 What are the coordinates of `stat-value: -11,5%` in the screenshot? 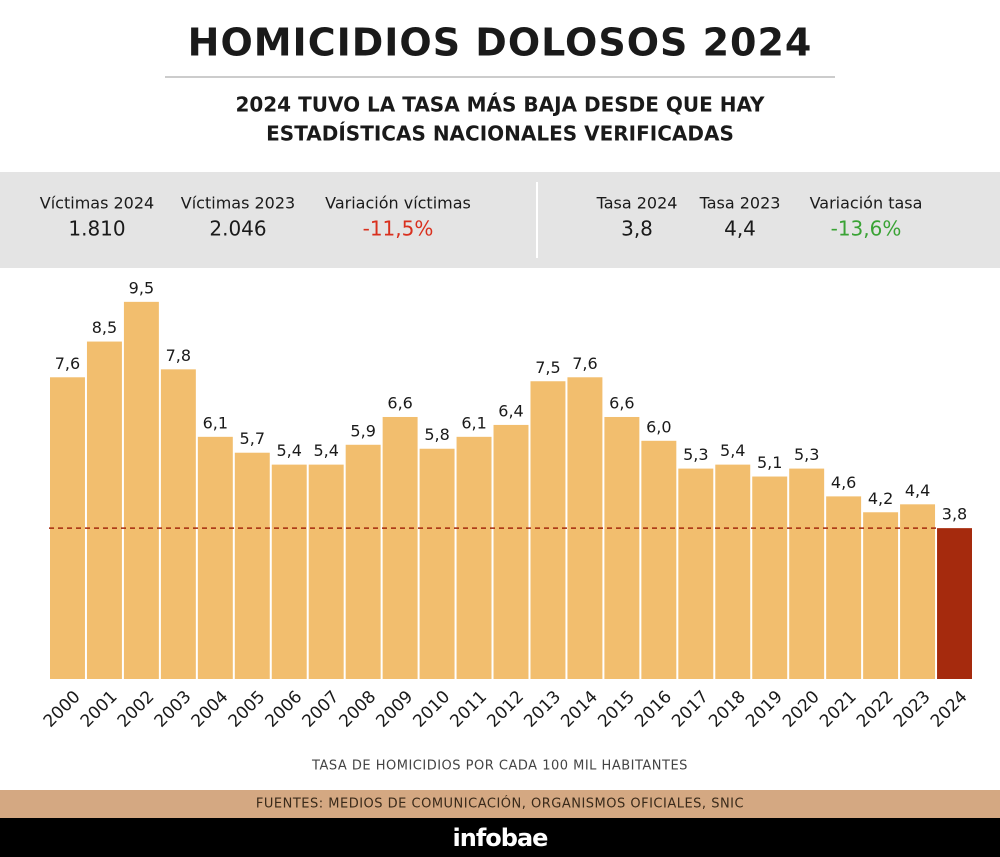 It's located at (398, 229).